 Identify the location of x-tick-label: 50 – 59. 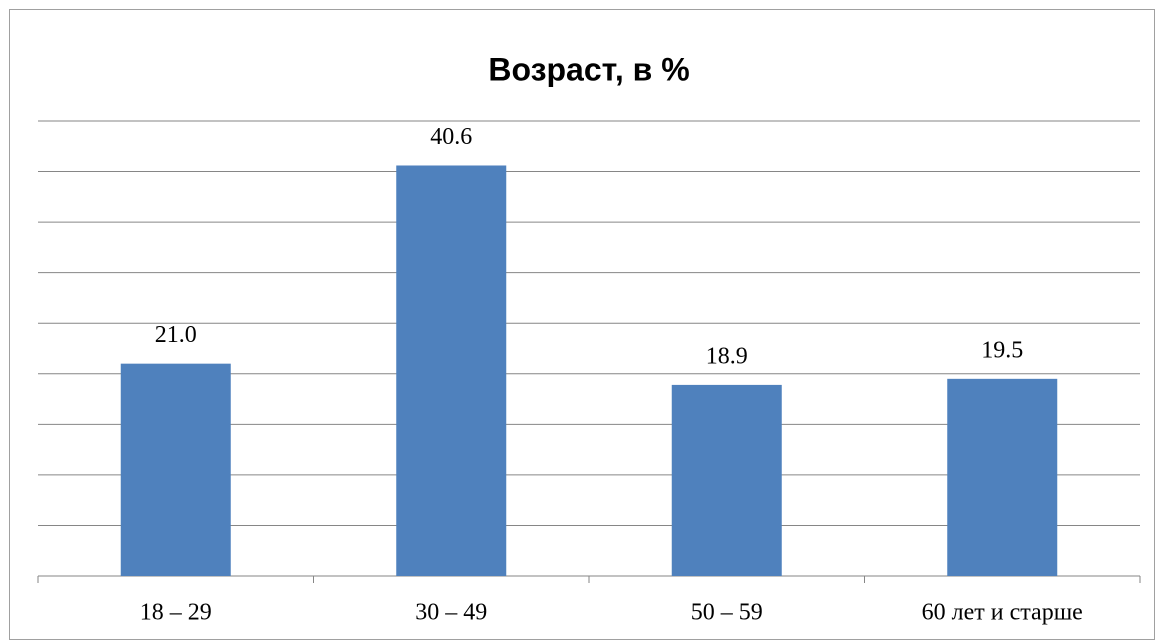
(727, 613).